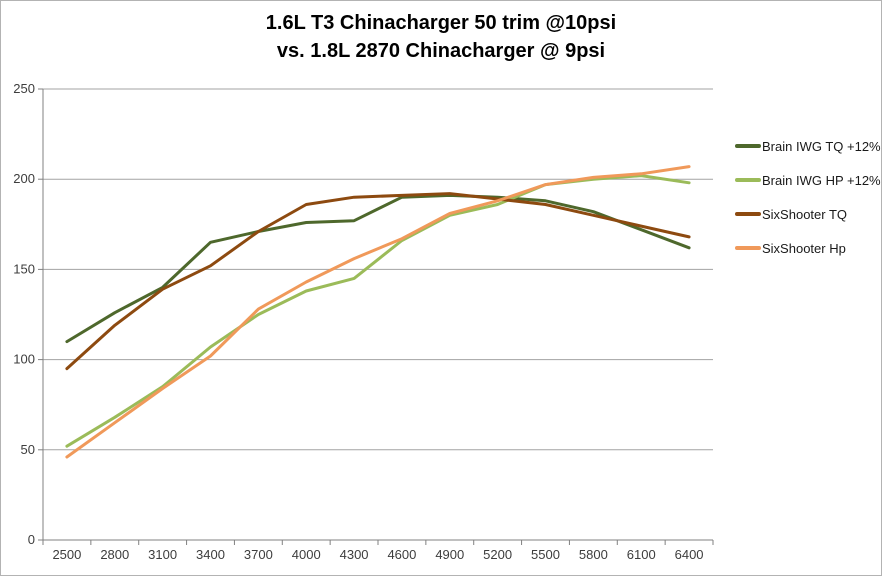 The image size is (882, 576). Describe the element at coordinates (641, 554) in the screenshot. I see `svg-text: 6100` at that location.